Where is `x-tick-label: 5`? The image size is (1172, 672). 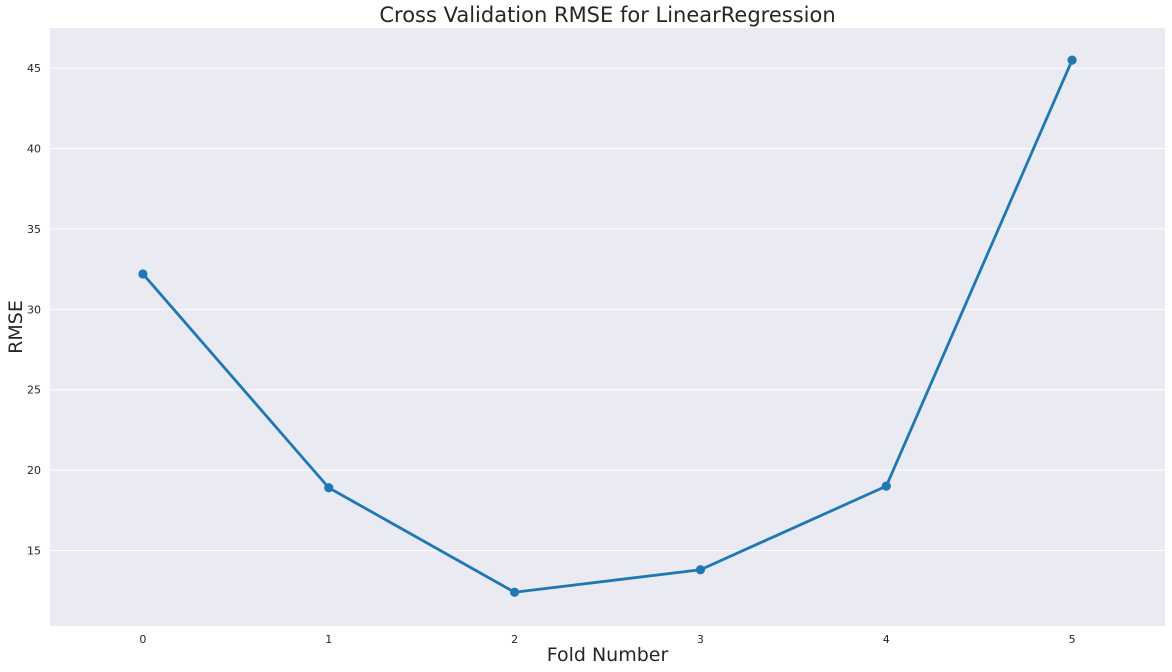 x-tick-label: 5 is located at coordinates (1072, 639).